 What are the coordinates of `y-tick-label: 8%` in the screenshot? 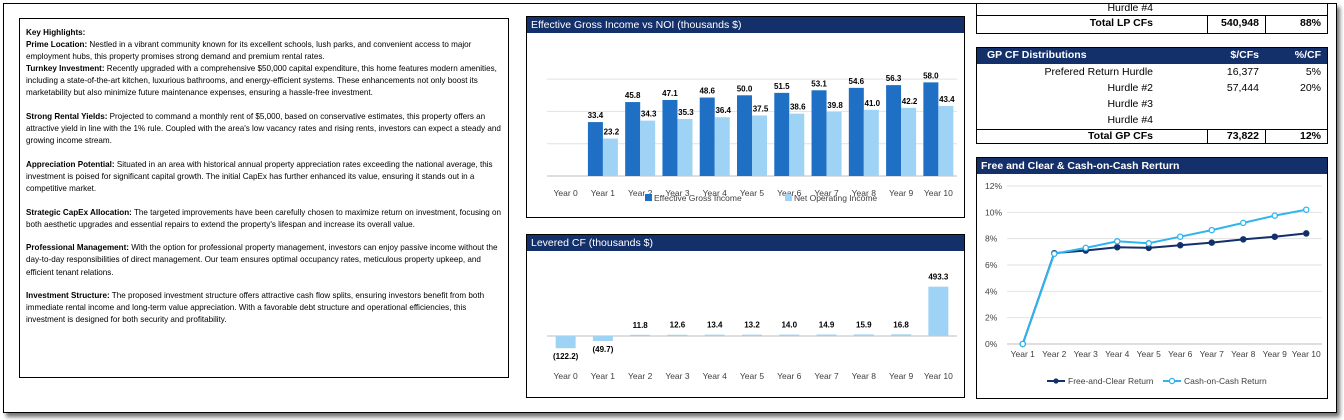 It's located at (991, 239).